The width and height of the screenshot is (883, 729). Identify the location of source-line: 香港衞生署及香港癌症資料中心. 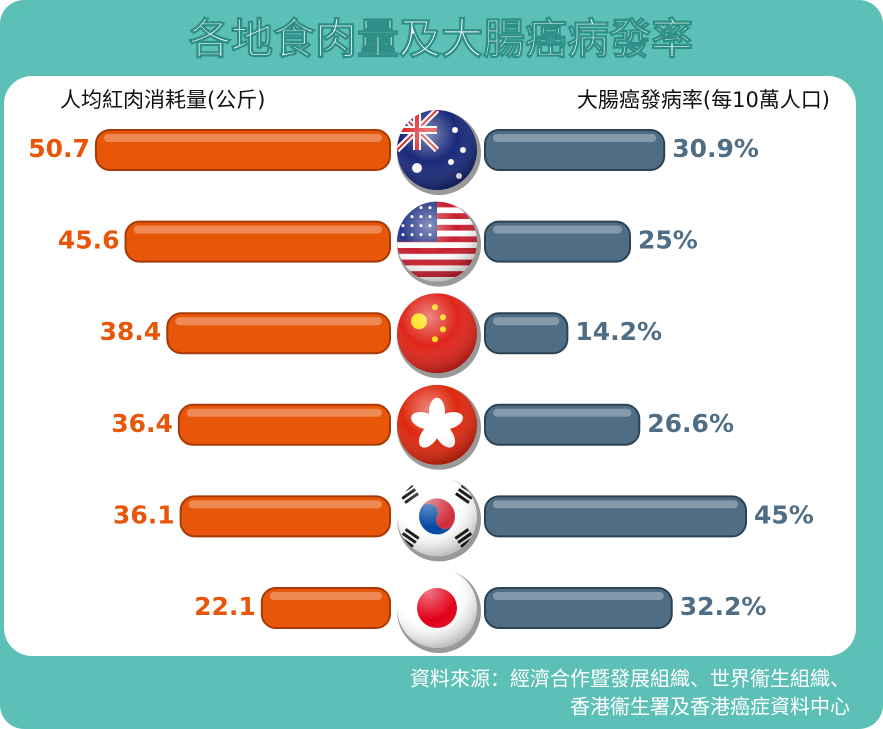
(710, 707).